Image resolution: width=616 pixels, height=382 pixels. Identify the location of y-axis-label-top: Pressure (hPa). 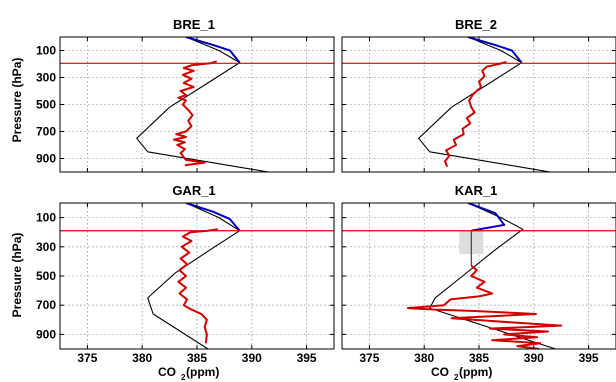
(17, 100).